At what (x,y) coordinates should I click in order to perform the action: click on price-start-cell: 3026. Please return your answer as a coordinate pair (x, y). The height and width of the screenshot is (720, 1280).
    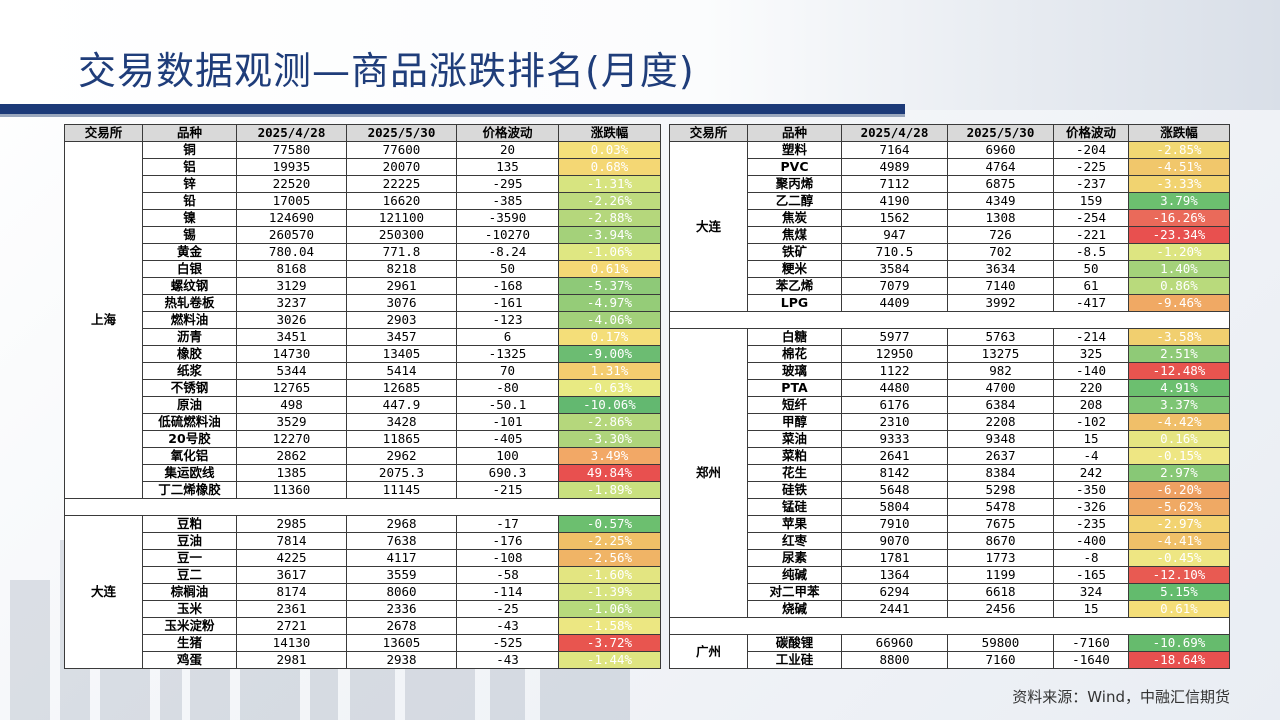
    Looking at the image, I should click on (291, 320).